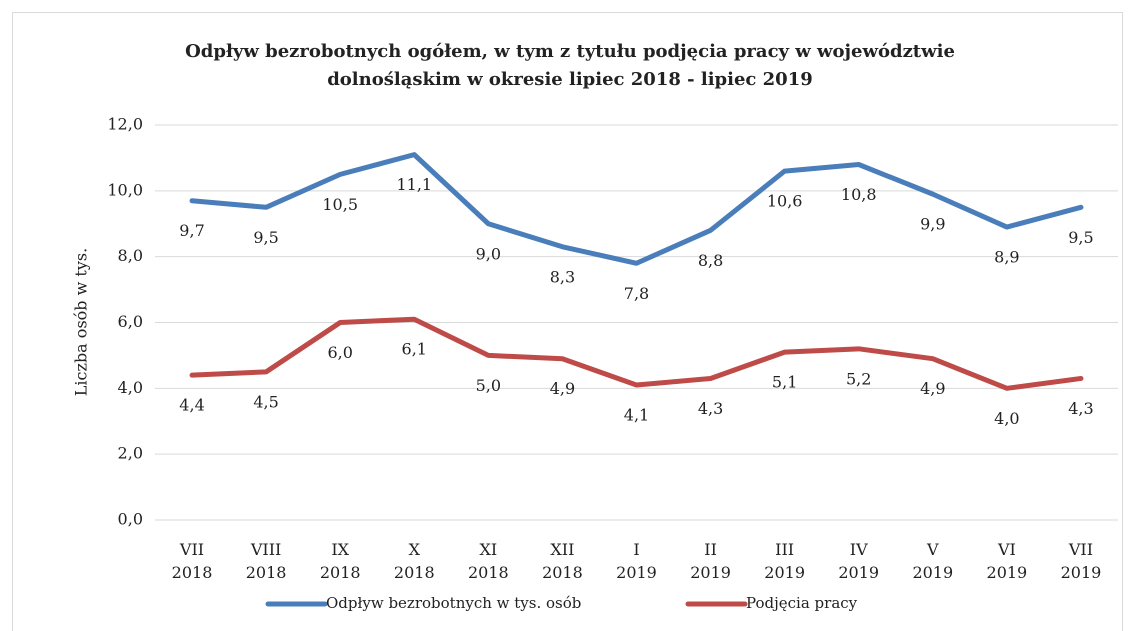 The height and width of the screenshot is (631, 1130). Describe the element at coordinates (125, 189) in the screenshot. I see `y-tick-label: 10,0` at that location.